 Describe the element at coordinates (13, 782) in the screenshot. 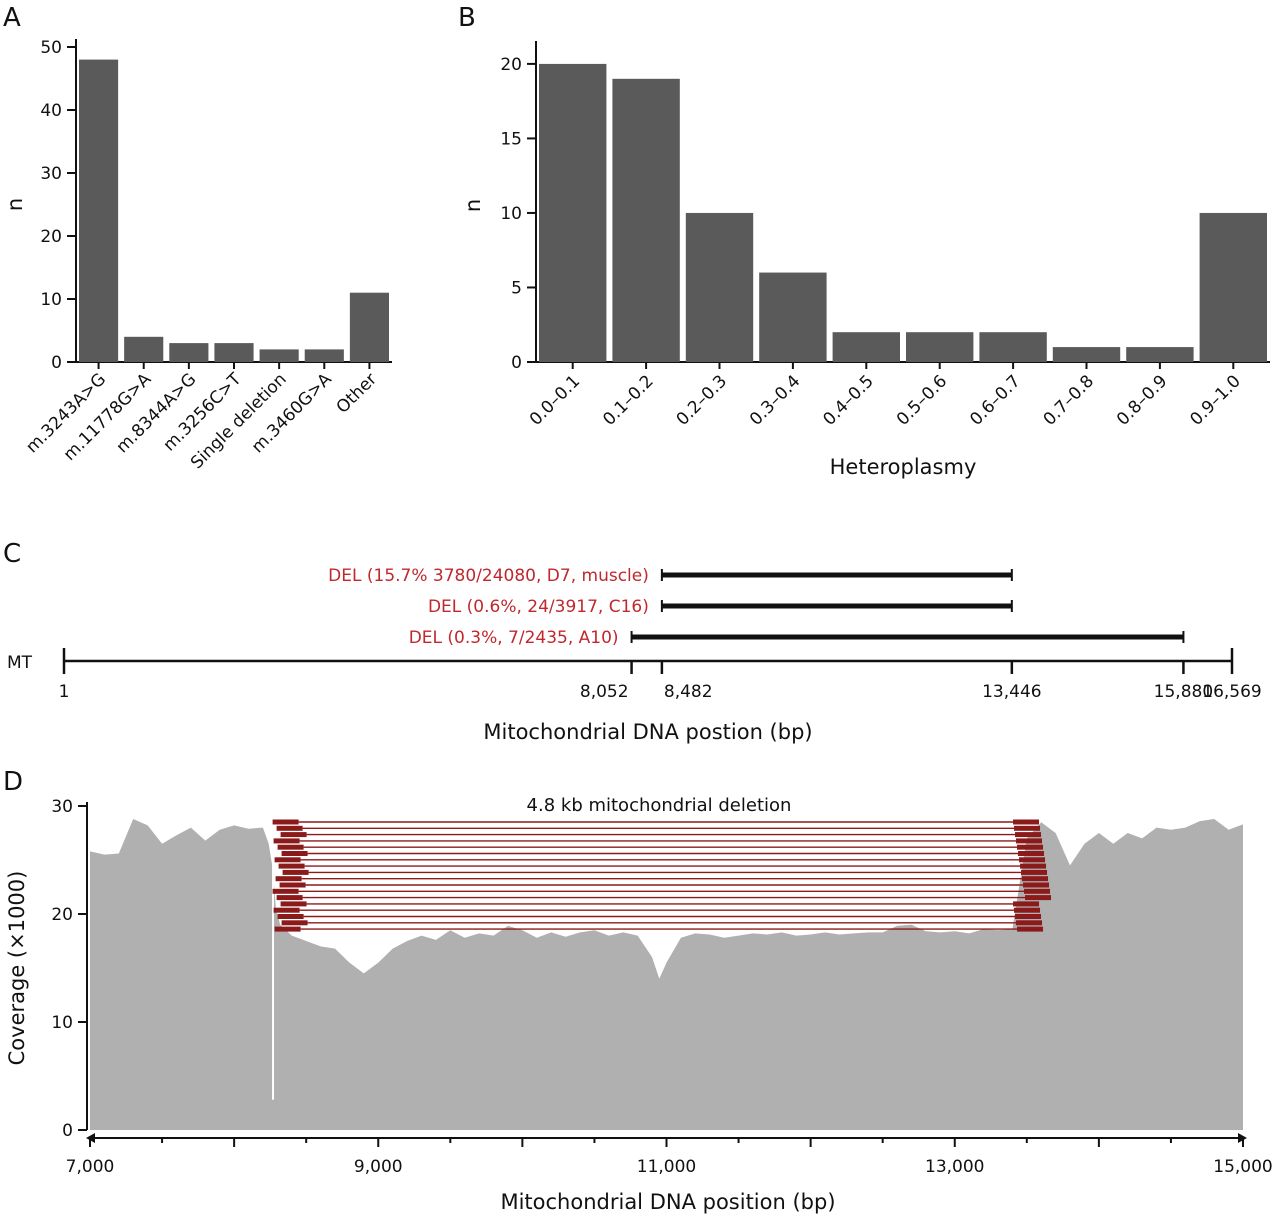

I see `panel-letter-d: D` at that location.